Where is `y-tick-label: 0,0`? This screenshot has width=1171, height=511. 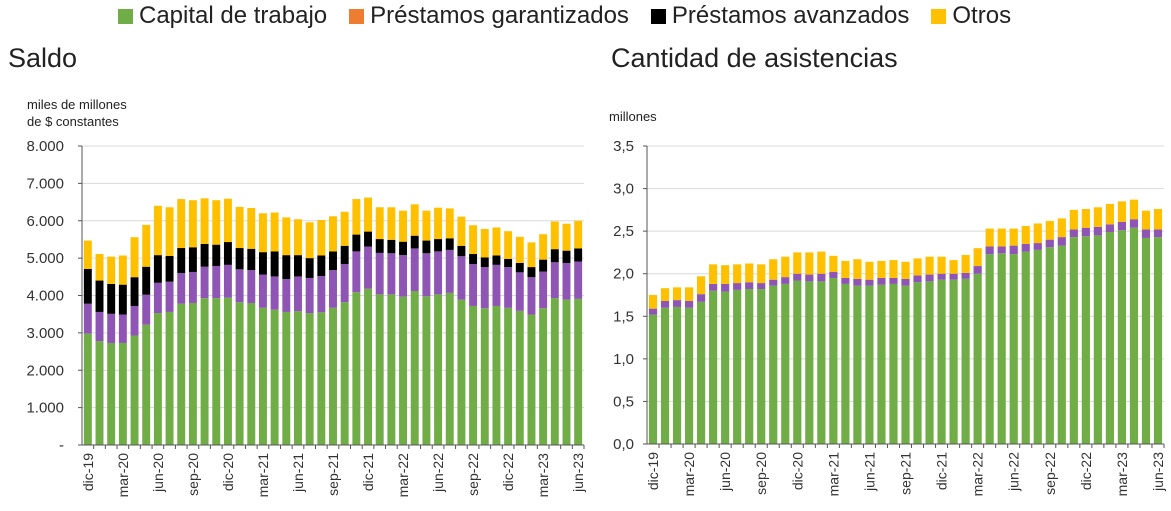
y-tick-label: 0,0 is located at coordinates (623, 444).